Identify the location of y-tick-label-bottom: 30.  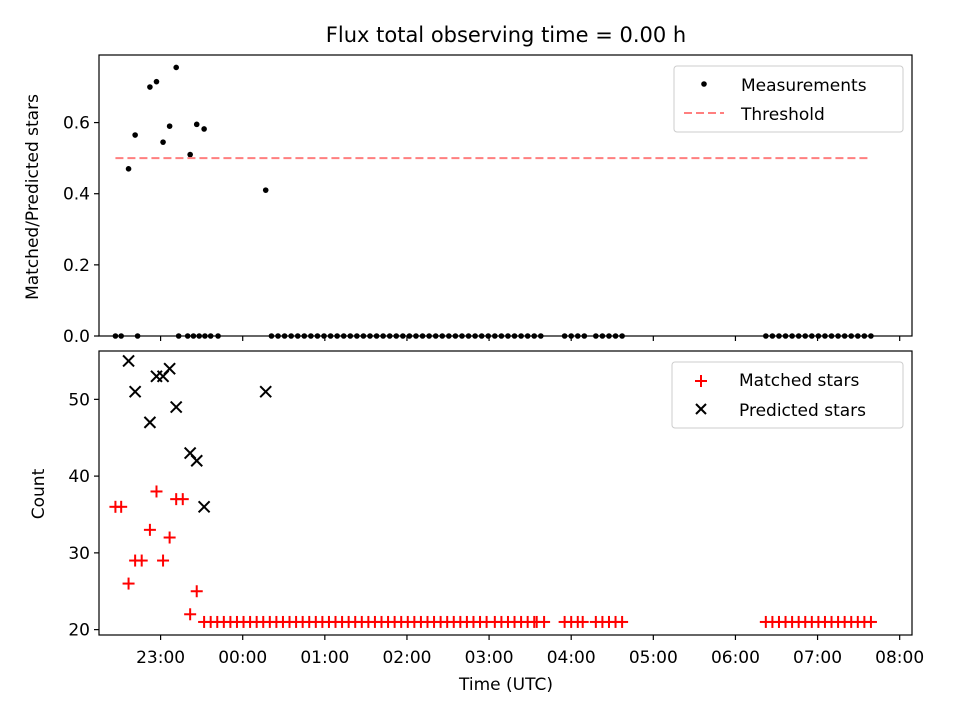
(79, 554).